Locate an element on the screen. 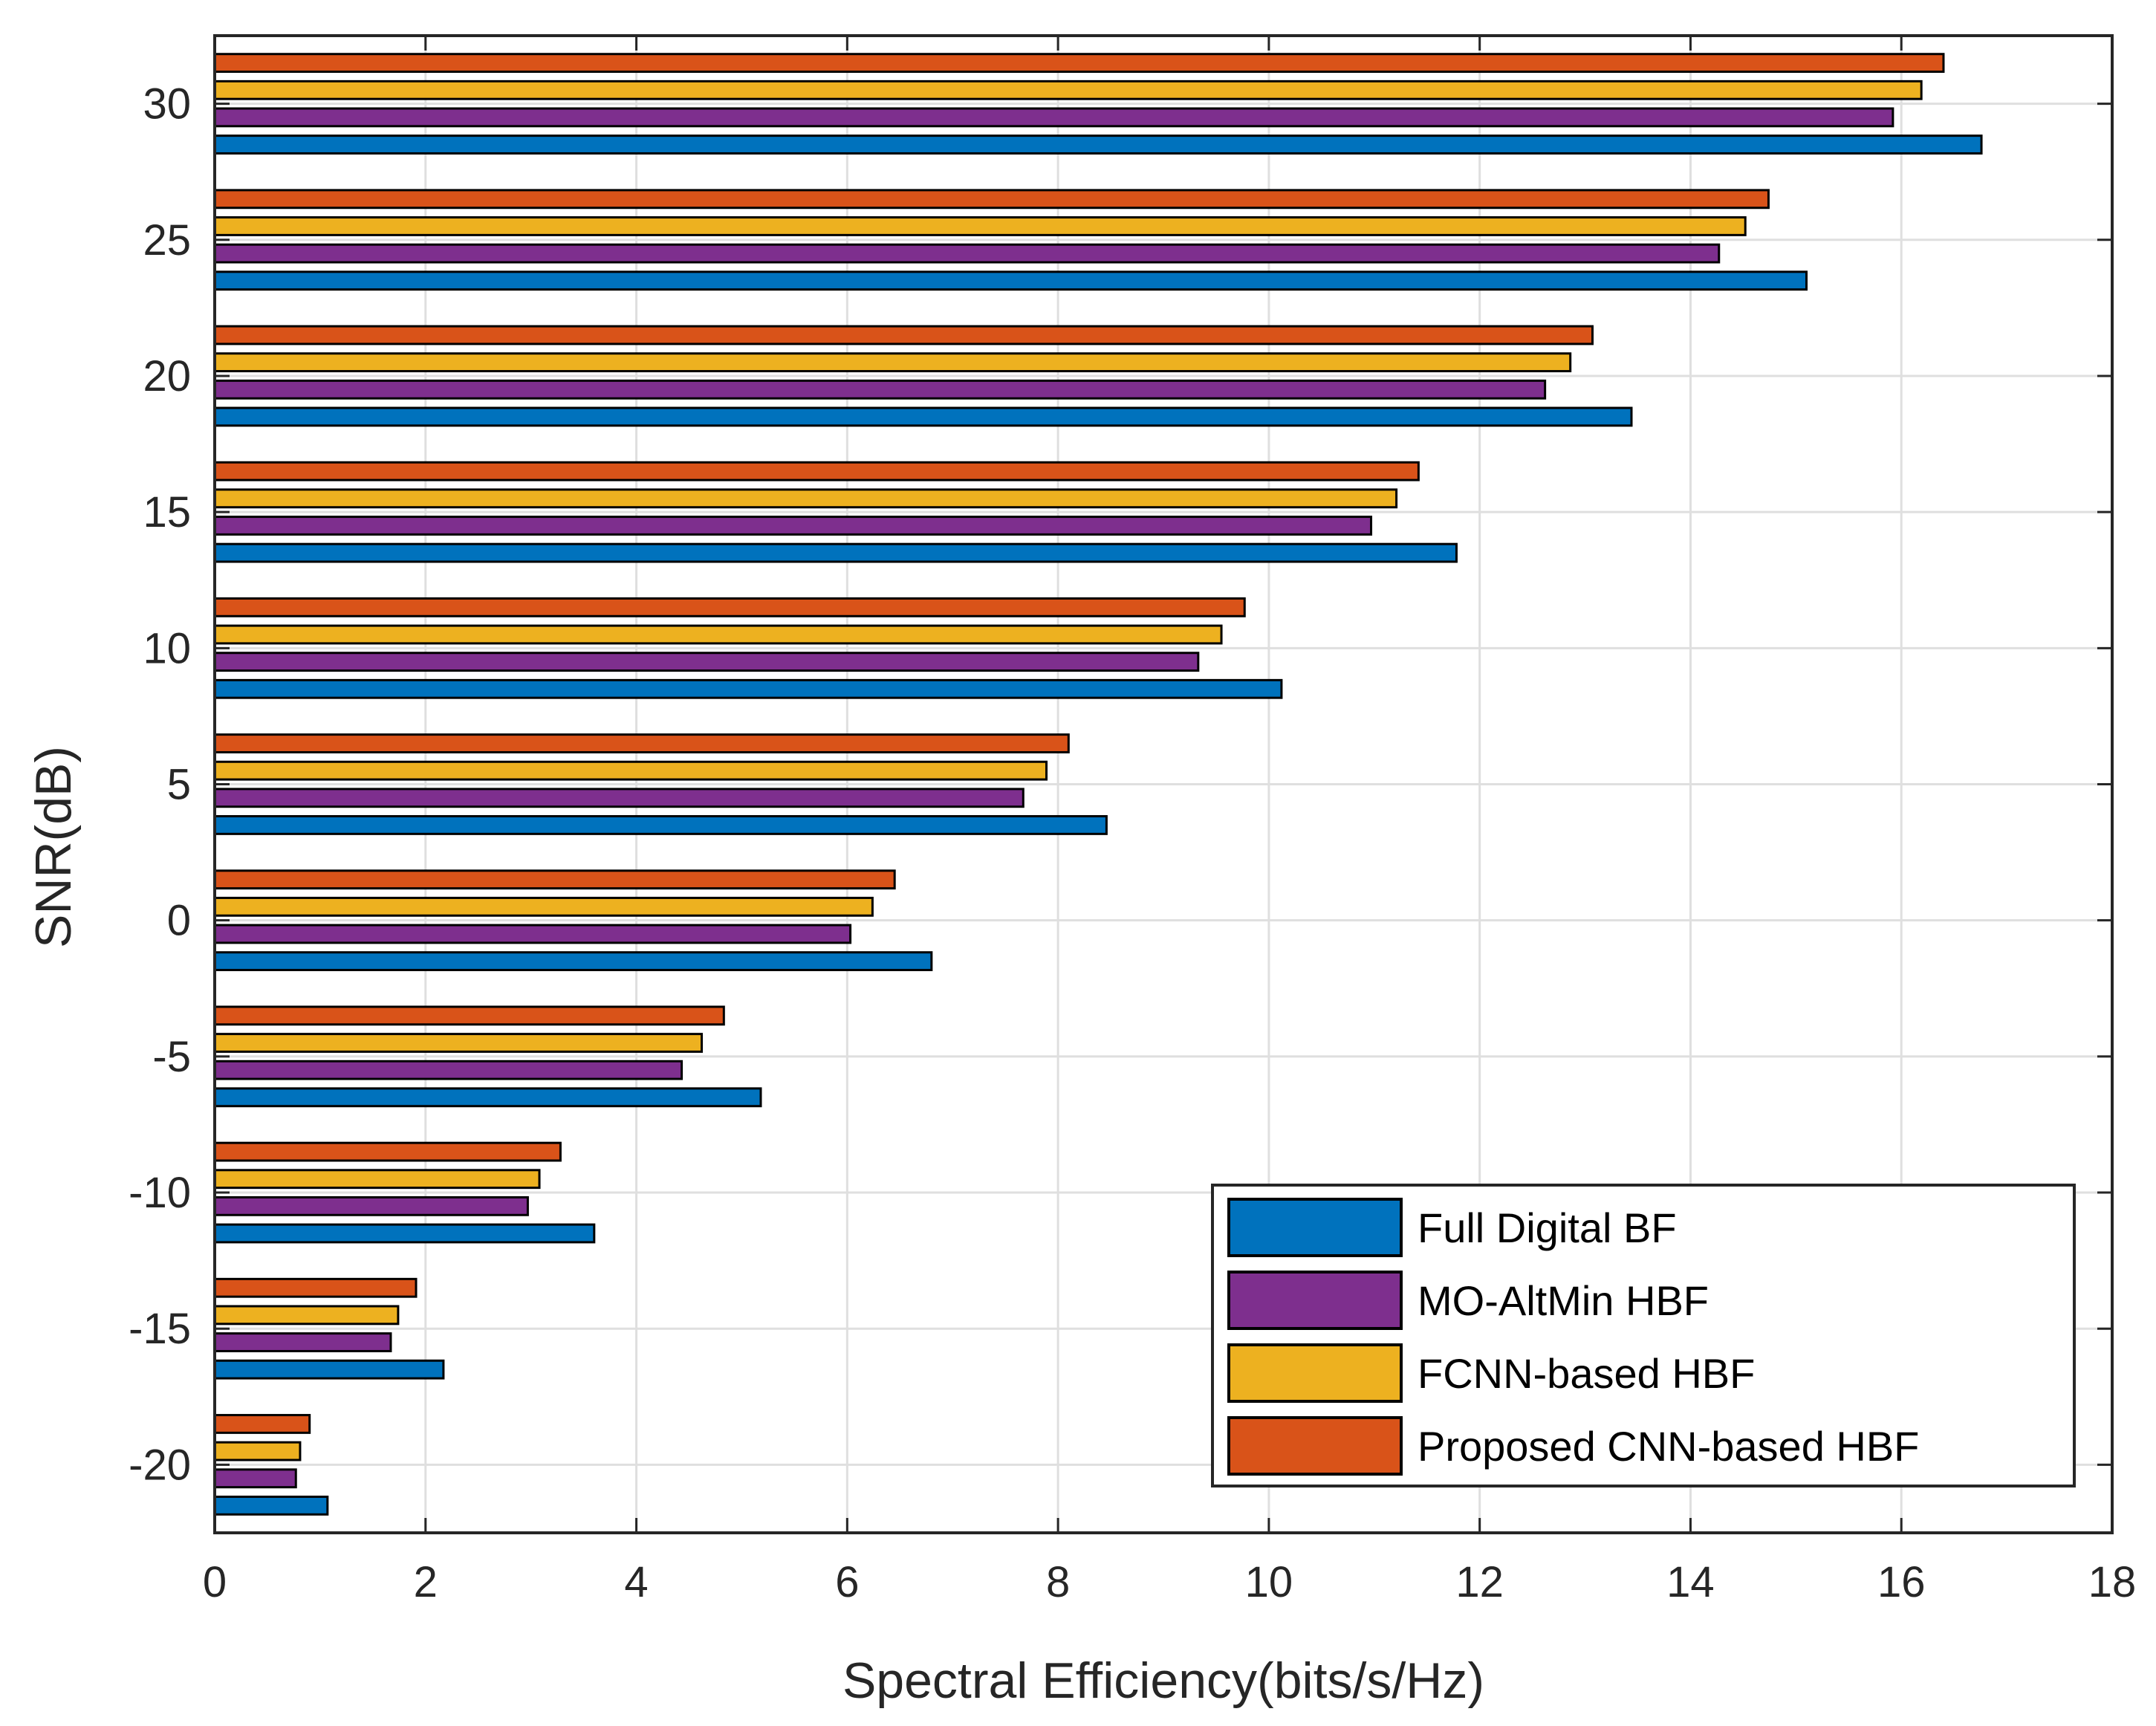  x-tick-label: 18 is located at coordinates (2112, 1582).